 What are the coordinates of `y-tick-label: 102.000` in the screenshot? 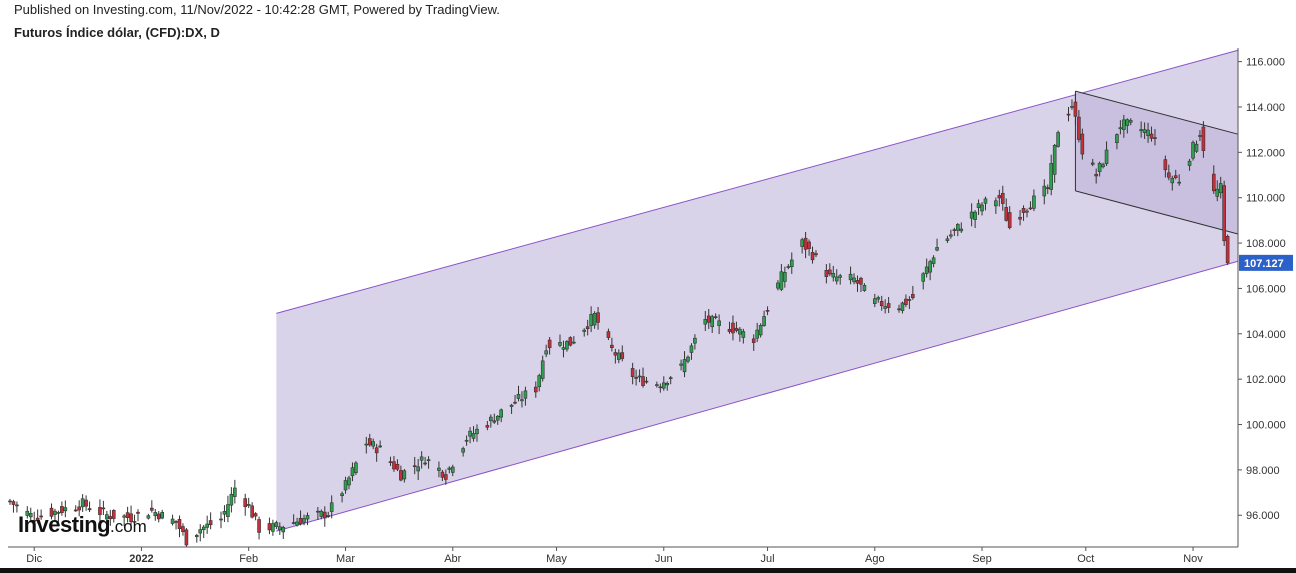 It's located at (1266, 380).